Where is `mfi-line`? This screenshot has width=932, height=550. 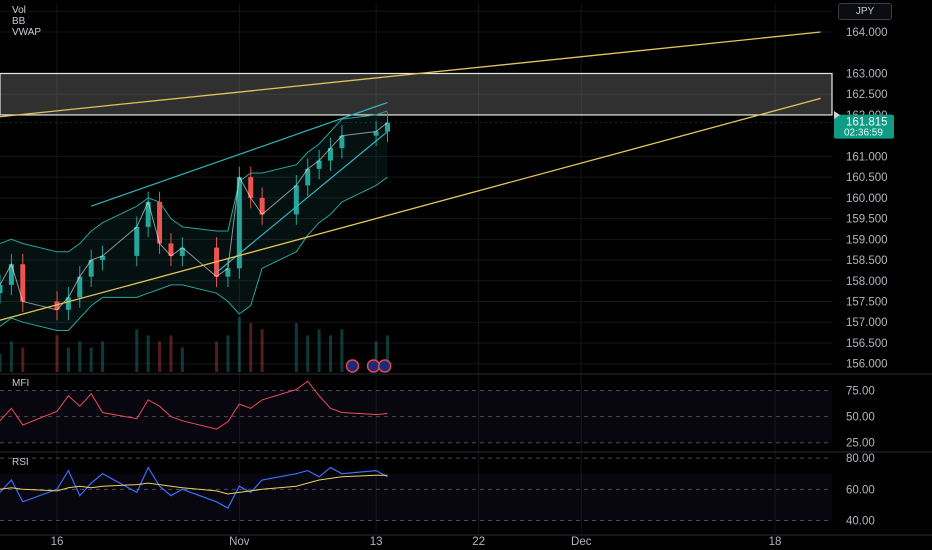 mfi-line is located at coordinates (194, 405).